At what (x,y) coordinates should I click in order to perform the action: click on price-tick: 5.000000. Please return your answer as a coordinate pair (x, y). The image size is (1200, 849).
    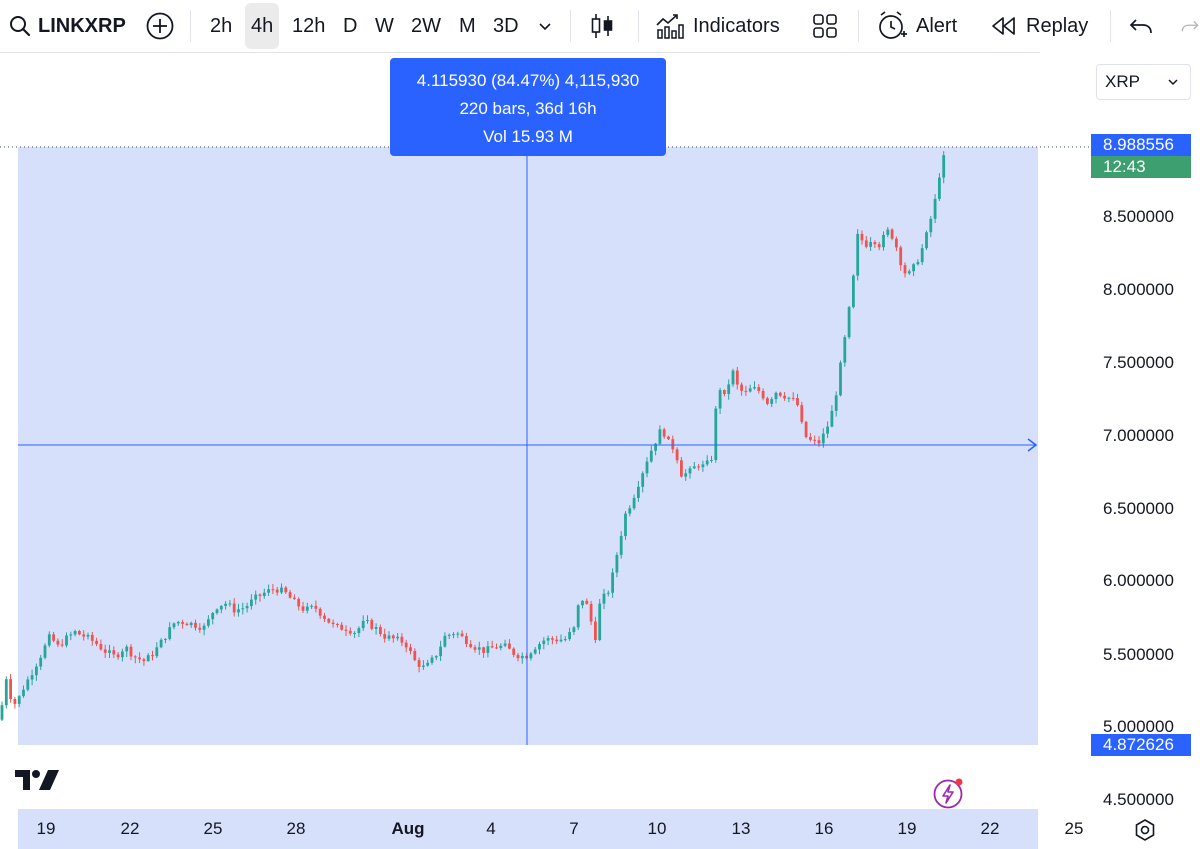
    Looking at the image, I should click on (1138, 726).